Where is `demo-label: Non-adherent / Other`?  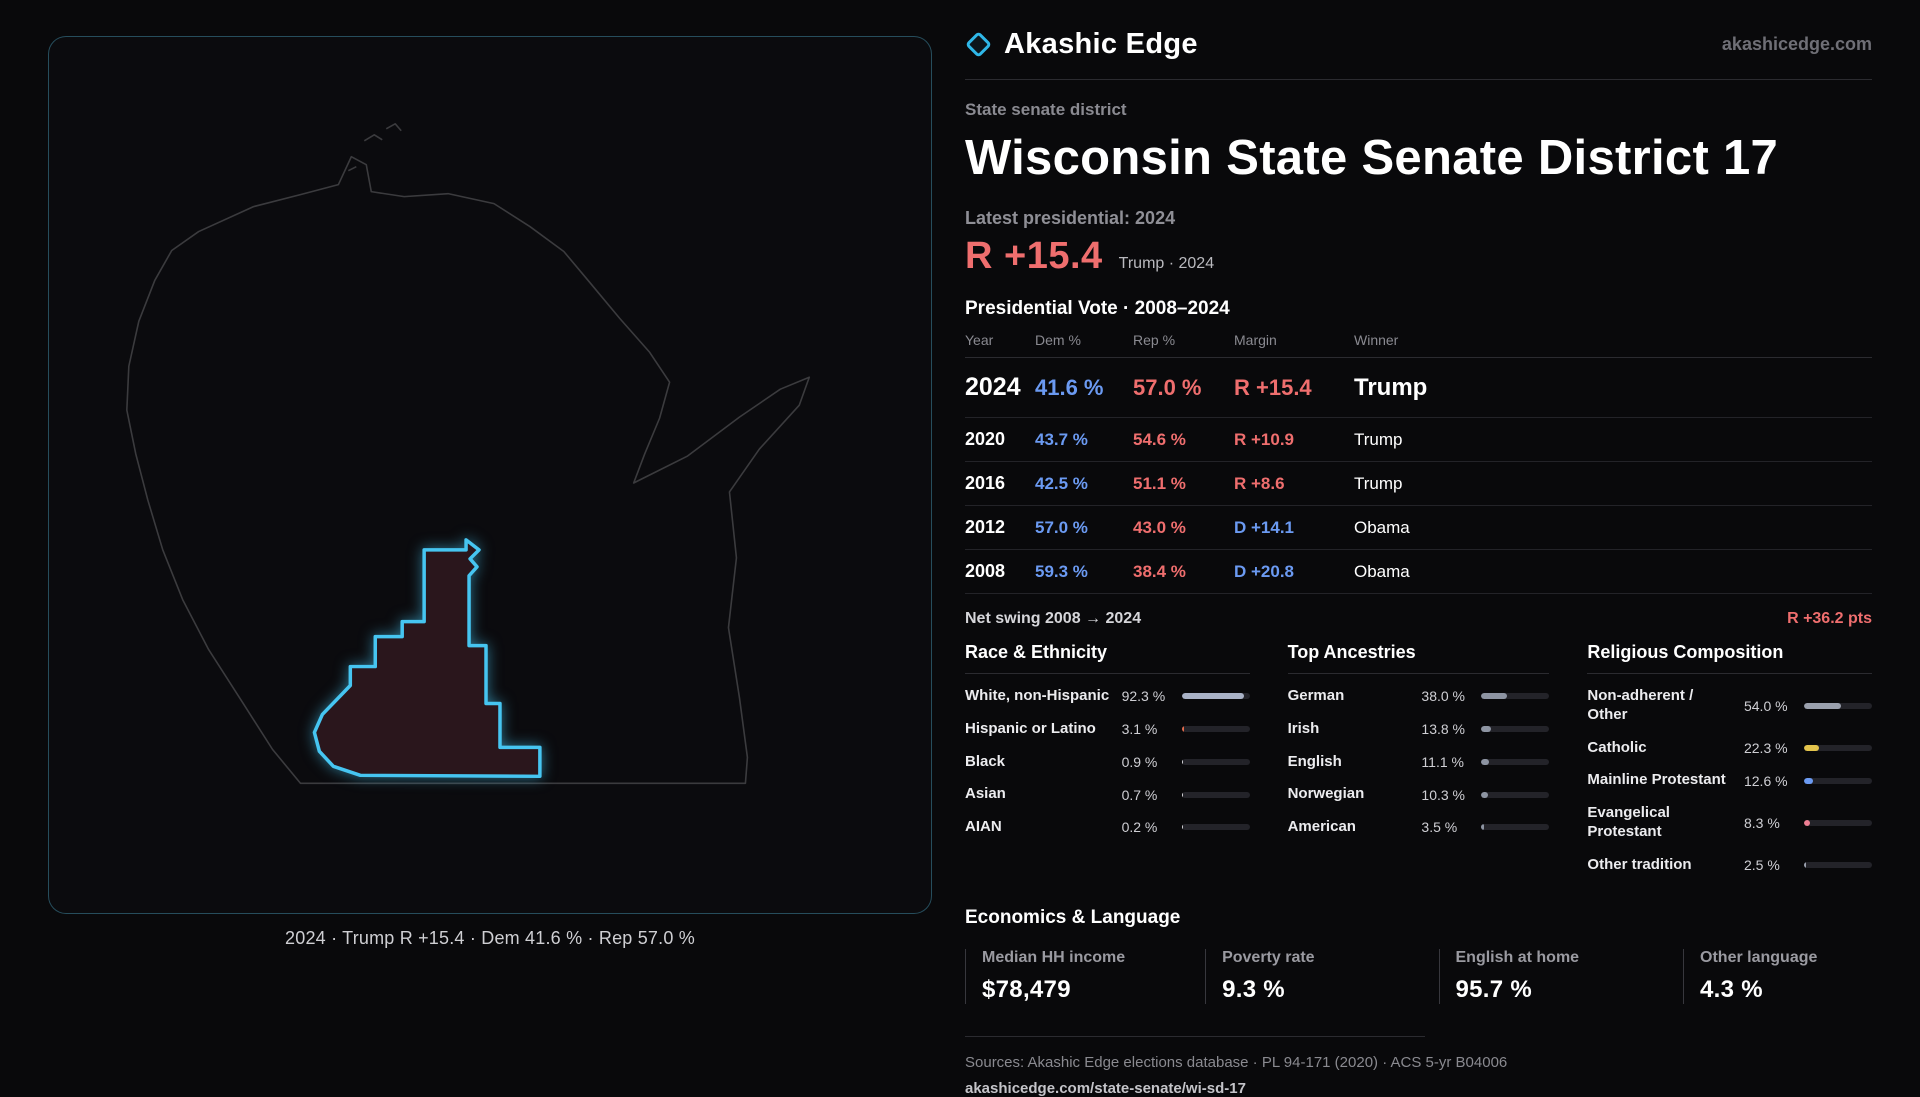
demo-label: Non-adherent / Other is located at coordinates (1640, 705).